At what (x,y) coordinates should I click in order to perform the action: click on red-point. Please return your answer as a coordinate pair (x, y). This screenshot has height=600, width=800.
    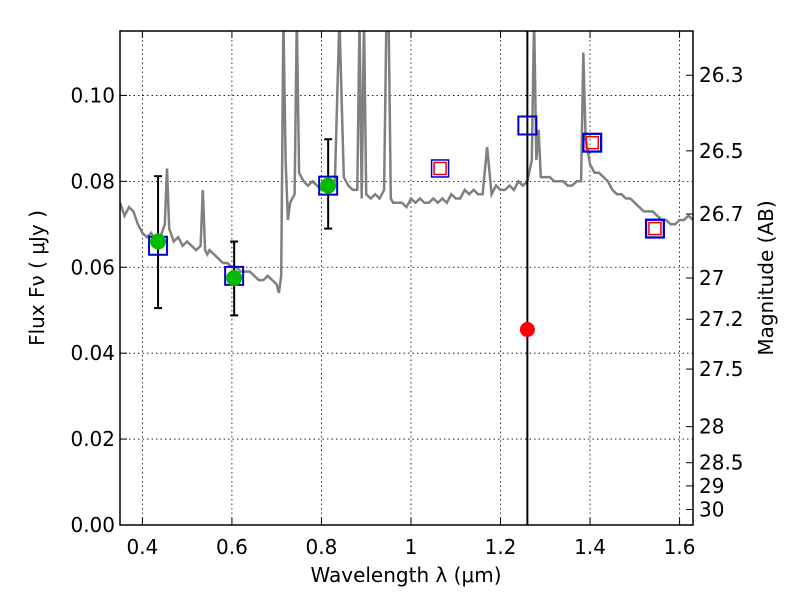
    Looking at the image, I should click on (527, 330).